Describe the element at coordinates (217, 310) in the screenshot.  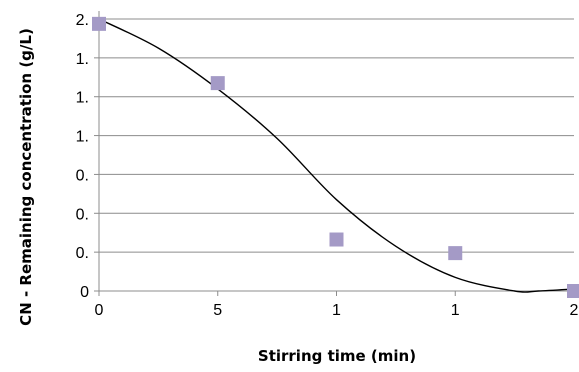
I see `x-tick-label: 5` at that location.